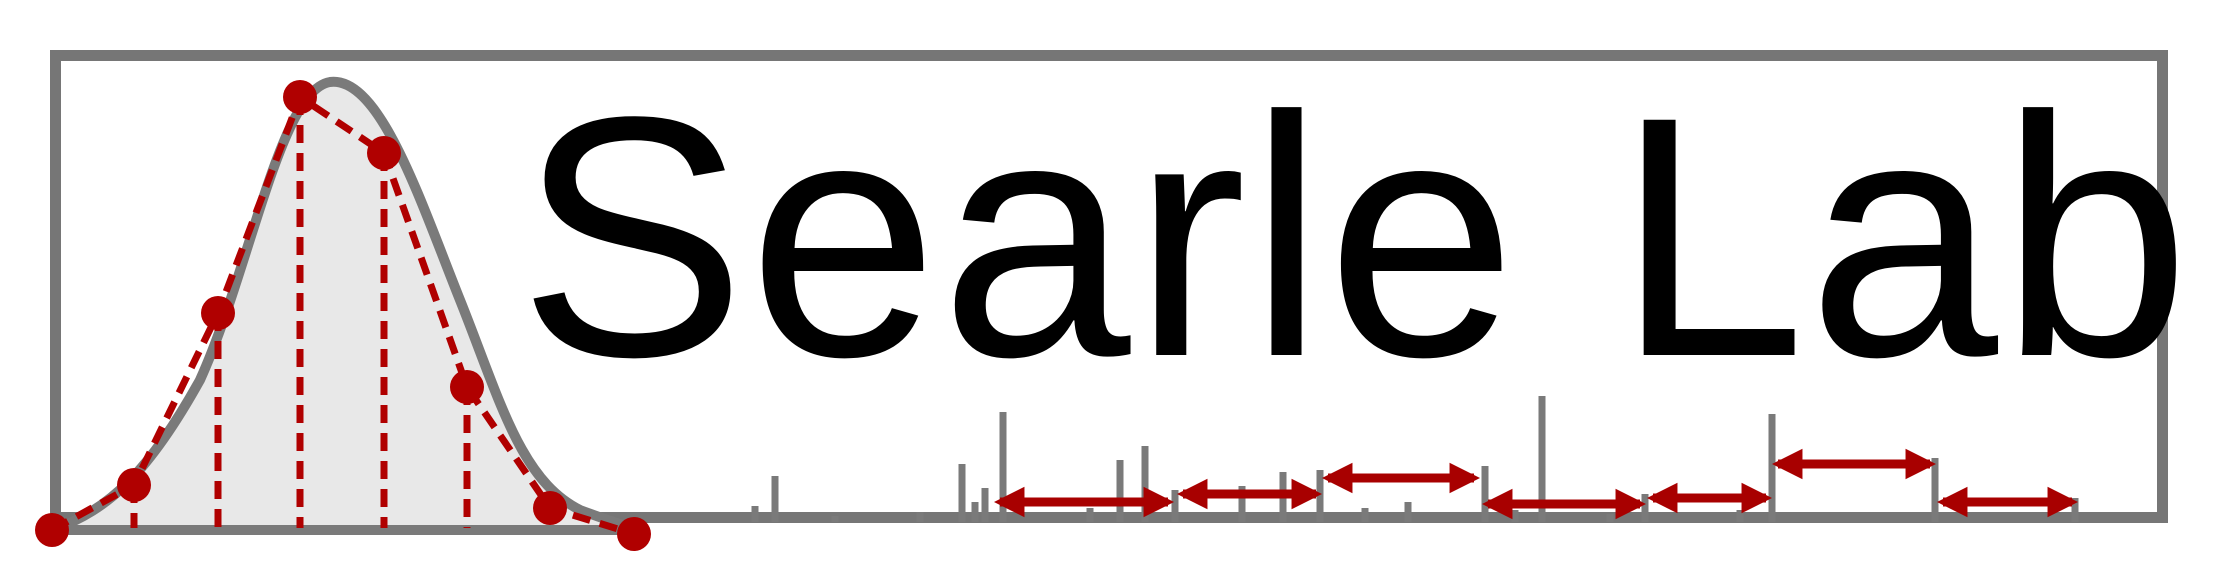 This screenshot has height=582, width=2217. Describe the element at coordinates (1536, 484) in the screenshot. I see `window-arrow-icon` at that location.